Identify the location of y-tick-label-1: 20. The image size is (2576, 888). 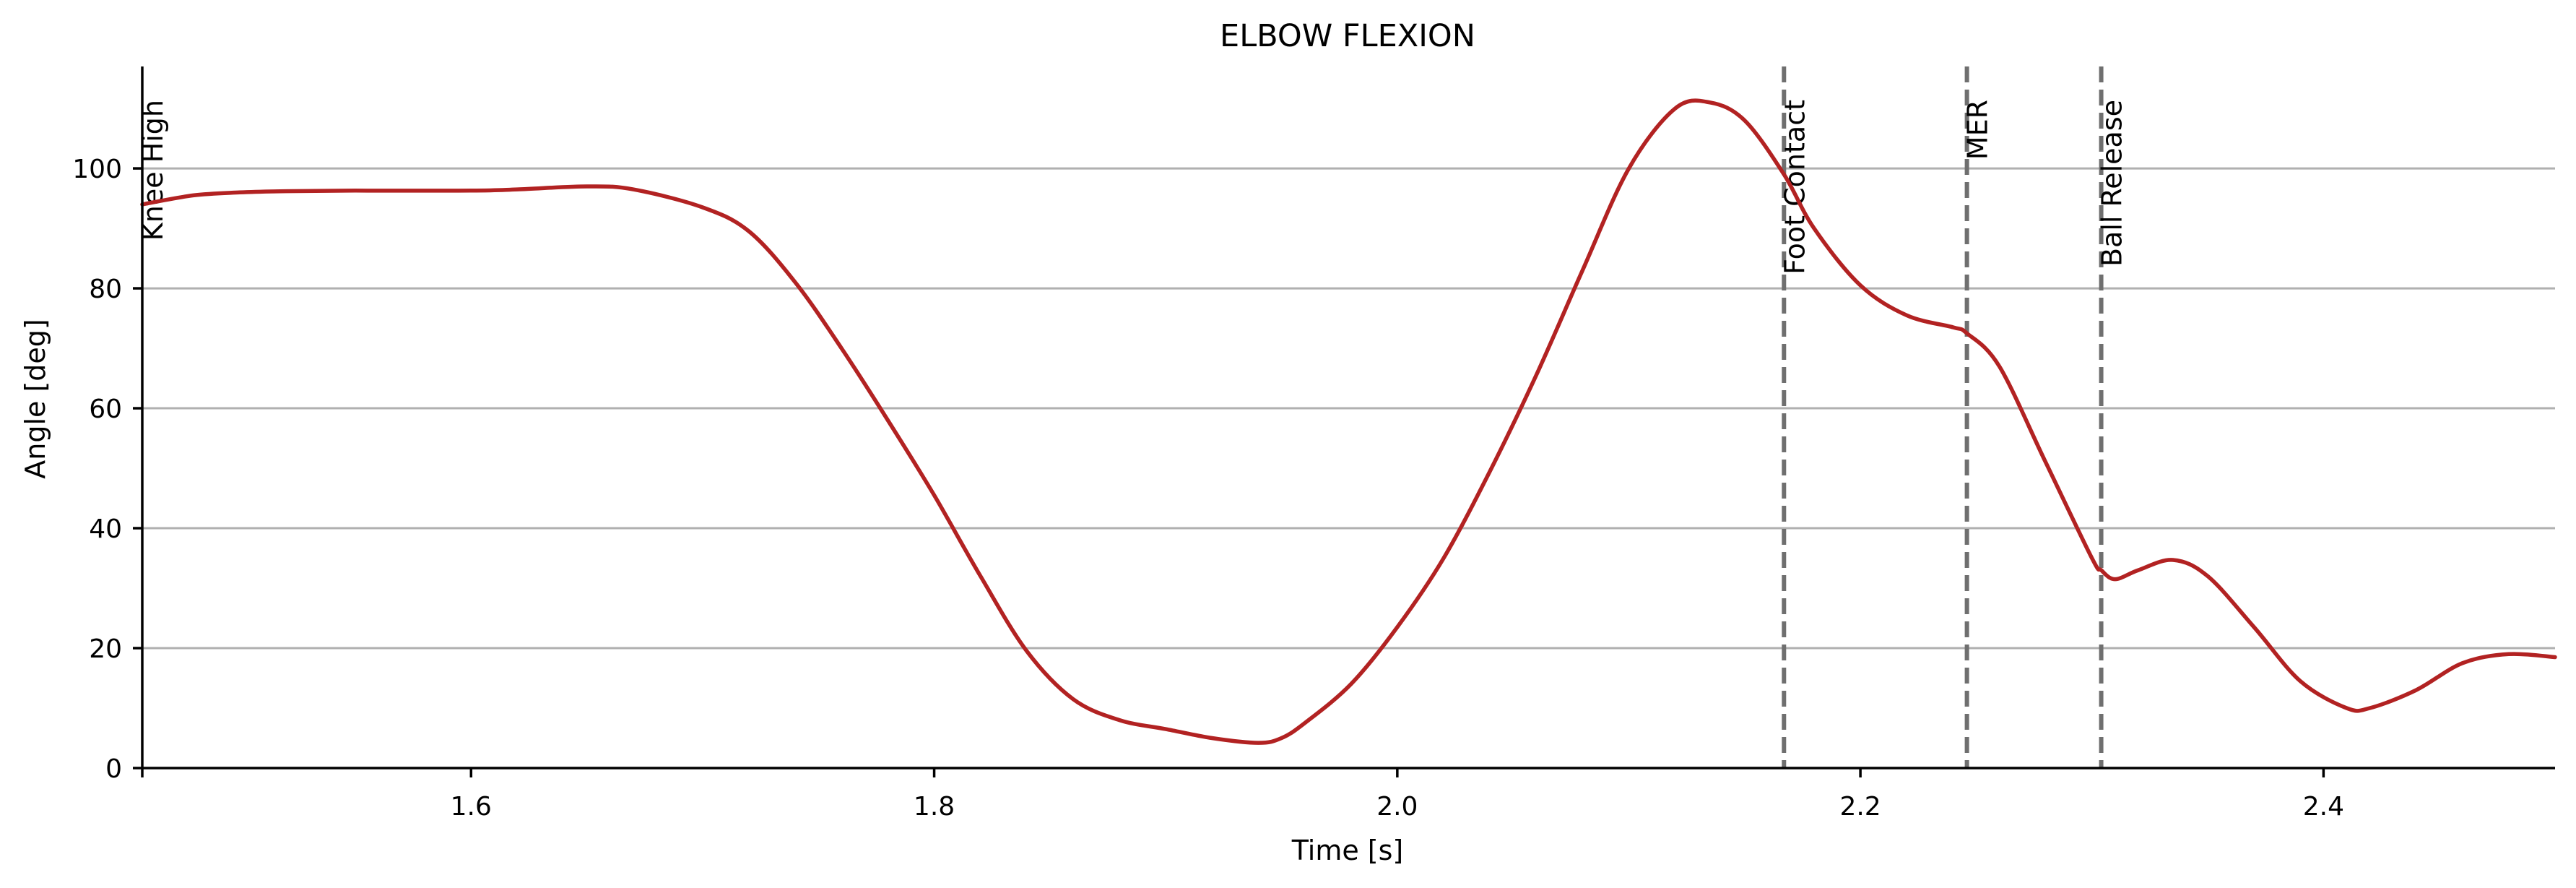
(105, 649).